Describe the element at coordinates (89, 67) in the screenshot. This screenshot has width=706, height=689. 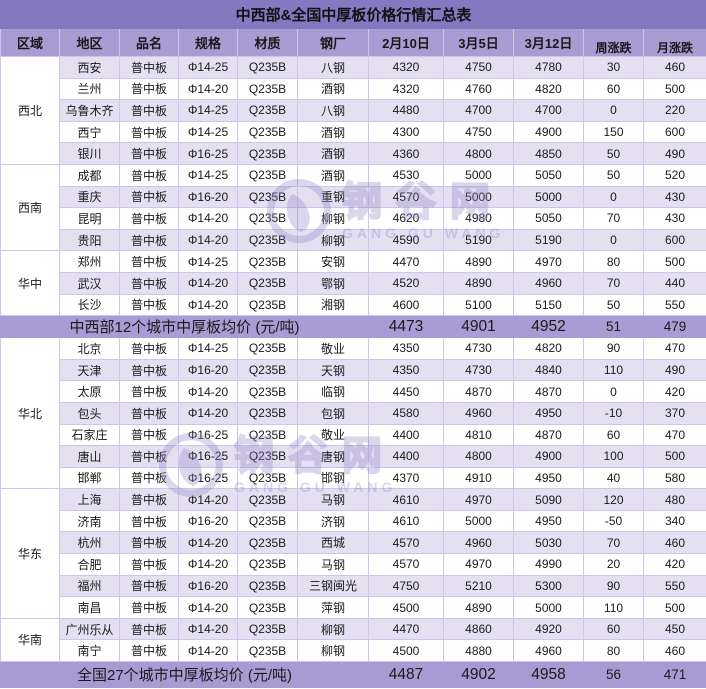
I see `city-cell: 西安` at that location.